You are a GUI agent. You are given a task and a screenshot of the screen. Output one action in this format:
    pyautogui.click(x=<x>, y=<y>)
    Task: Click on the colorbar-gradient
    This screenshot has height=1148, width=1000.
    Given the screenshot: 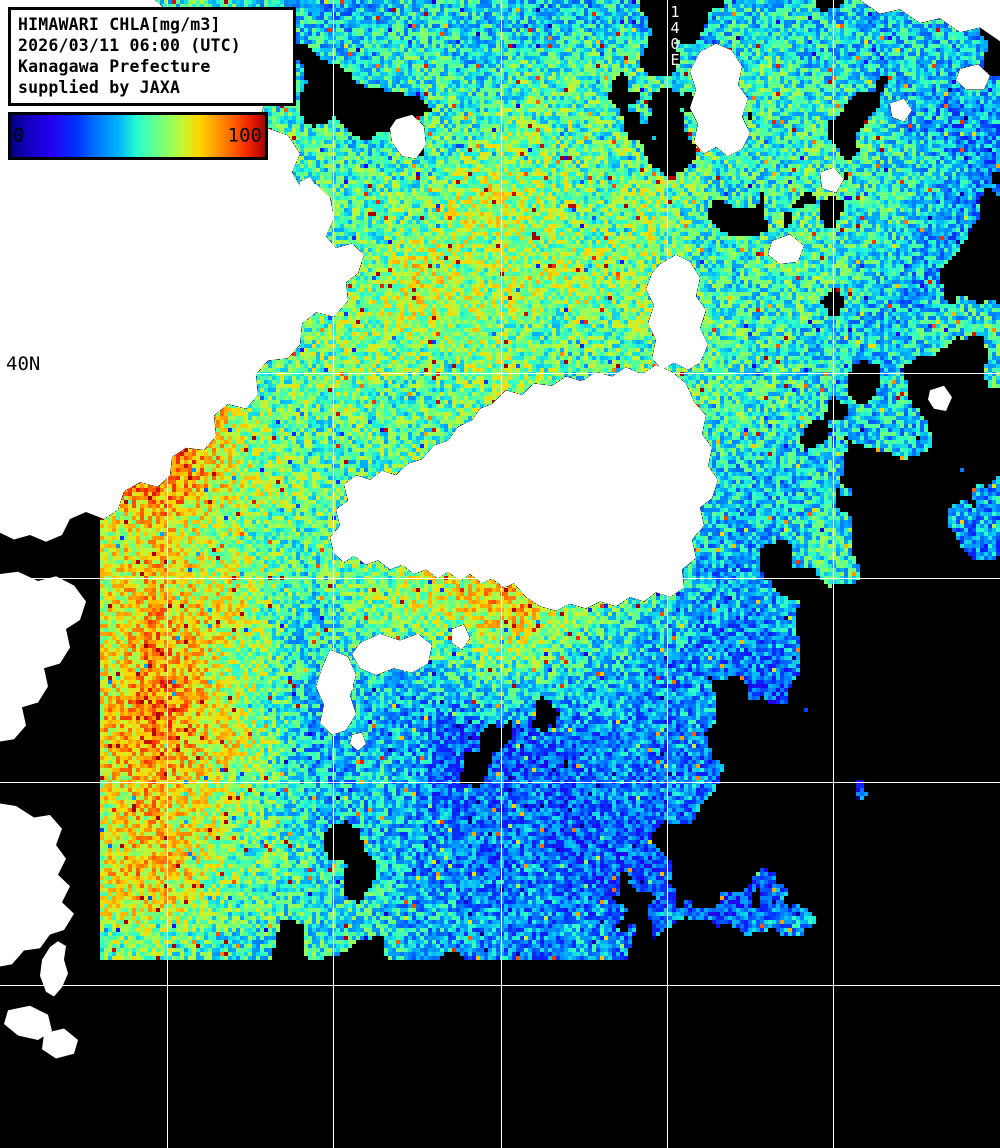 What is the action you would take?
    pyautogui.click(x=138, y=136)
    